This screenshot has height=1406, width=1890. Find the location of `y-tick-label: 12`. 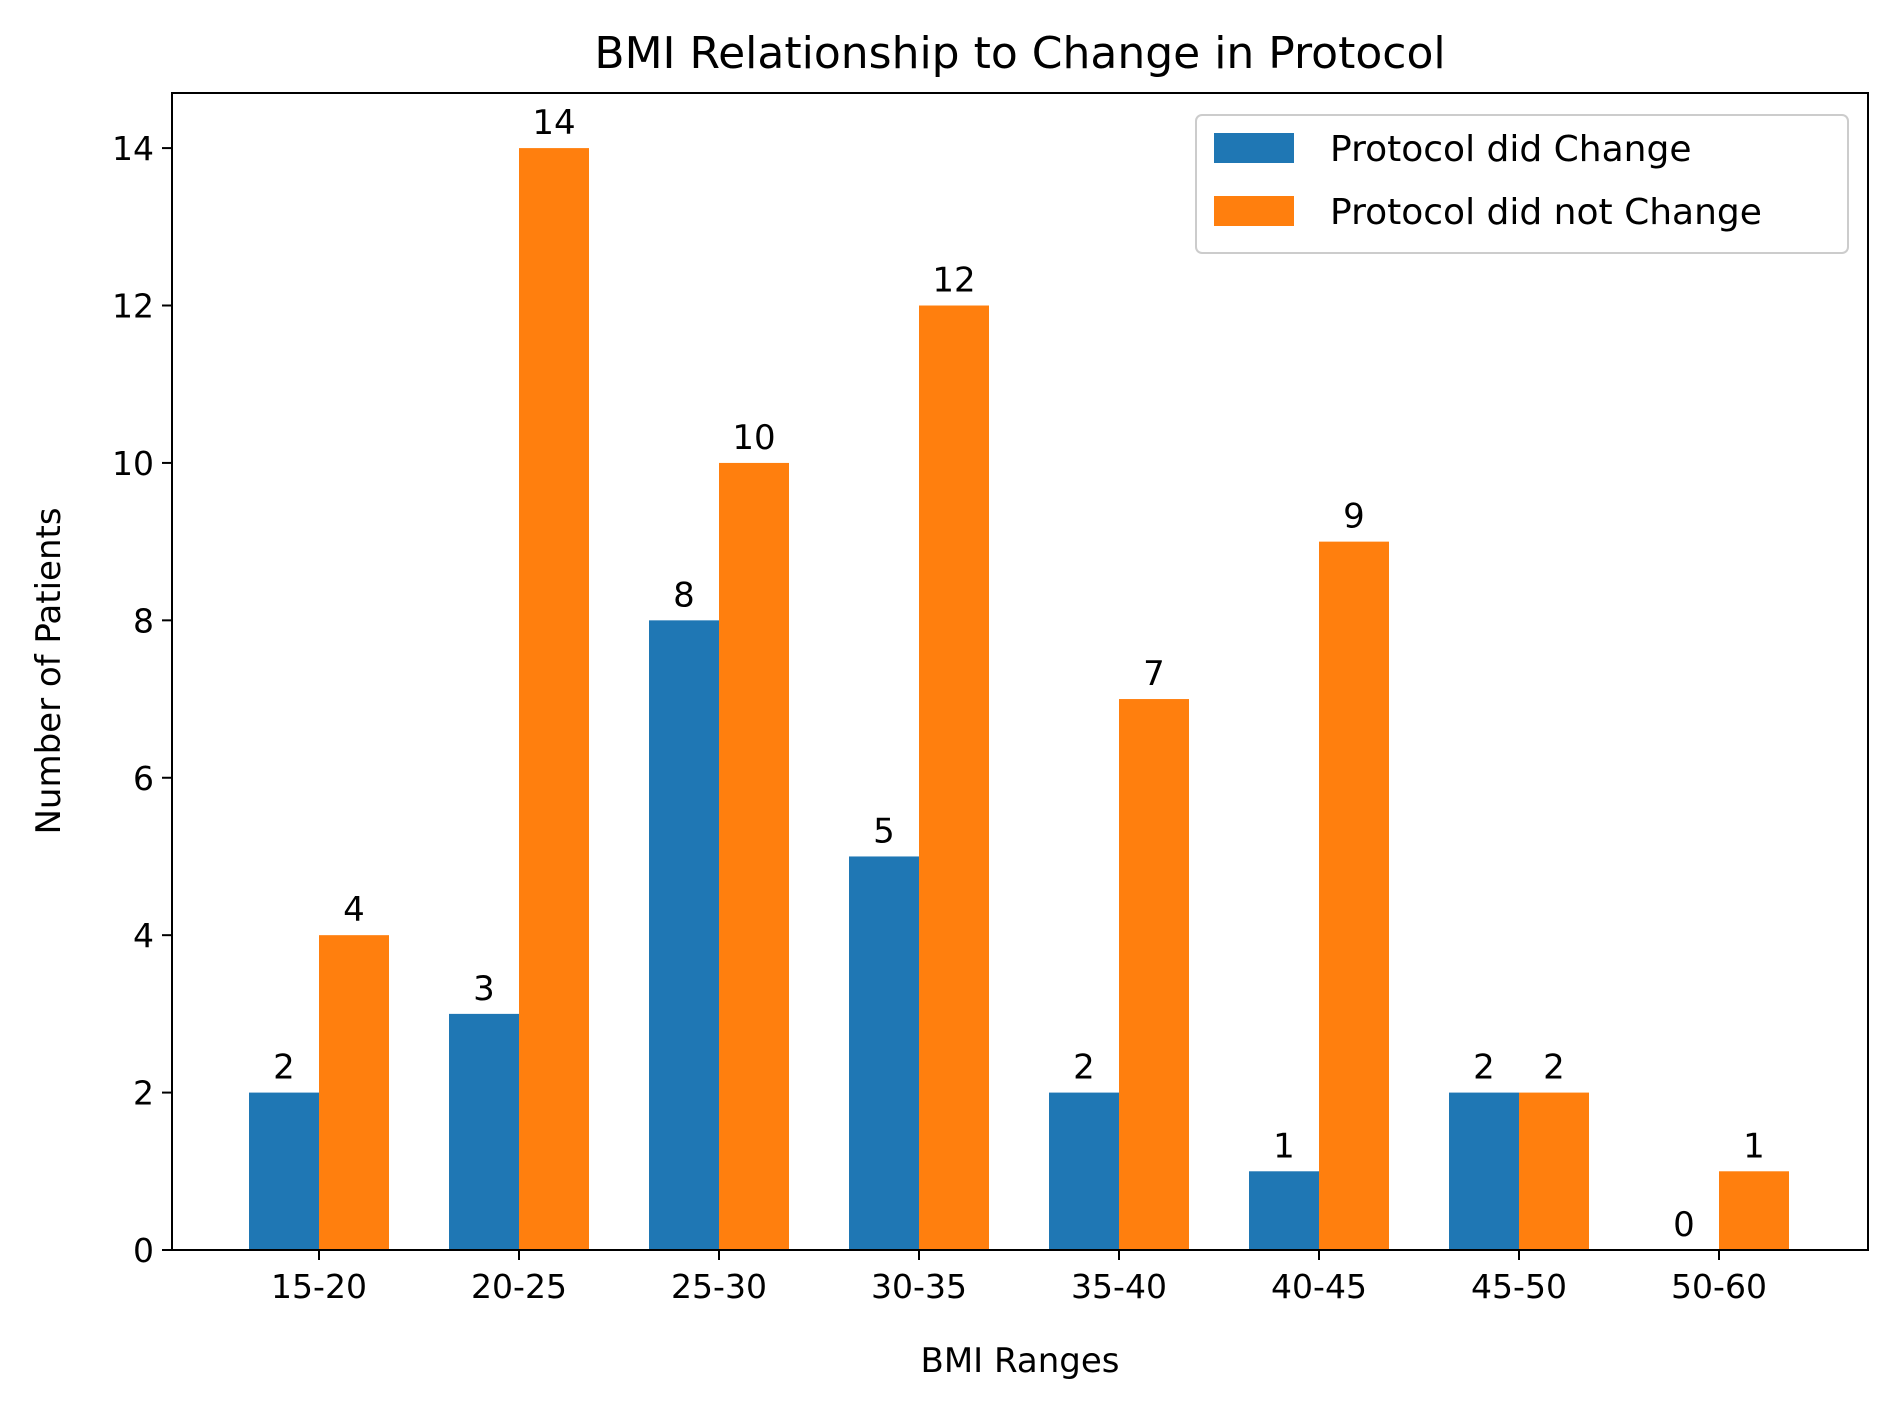

y-tick-label: 12 is located at coordinates (133, 306).